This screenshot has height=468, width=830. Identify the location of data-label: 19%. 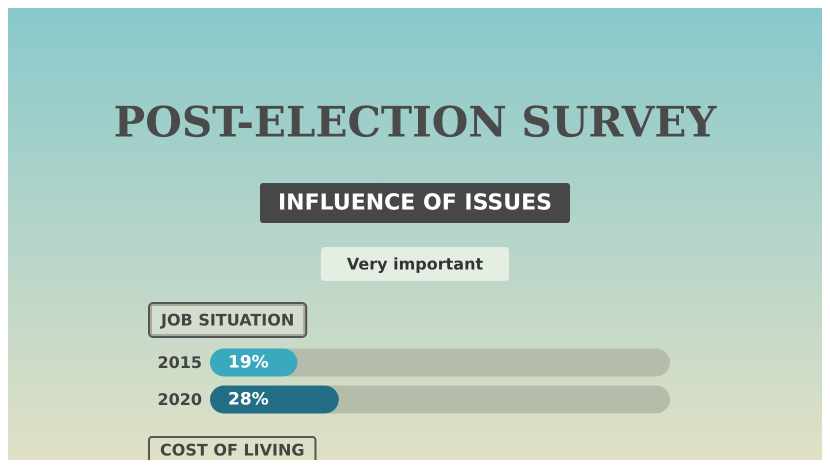
(248, 362).